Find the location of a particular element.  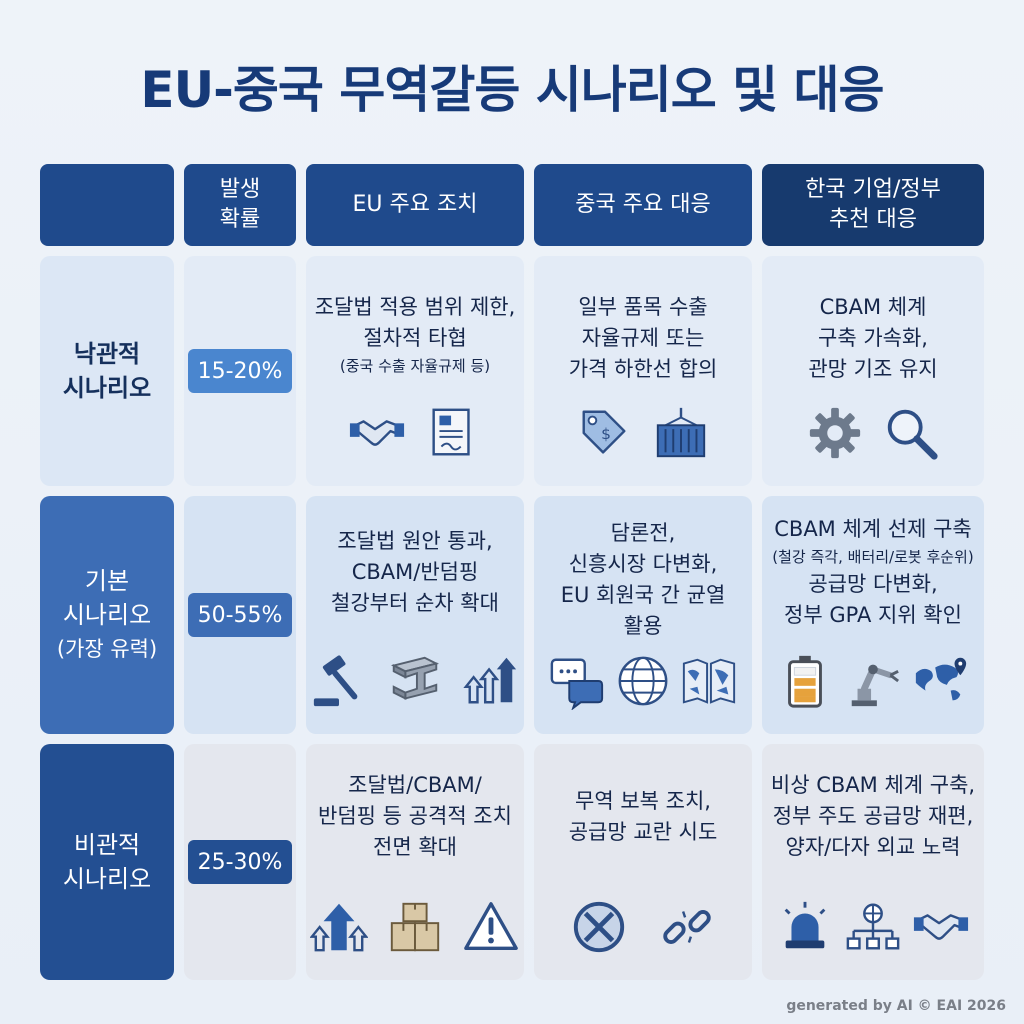

header-korea-line1: 한국 기업/정부 is located at coordinates (873, 189).